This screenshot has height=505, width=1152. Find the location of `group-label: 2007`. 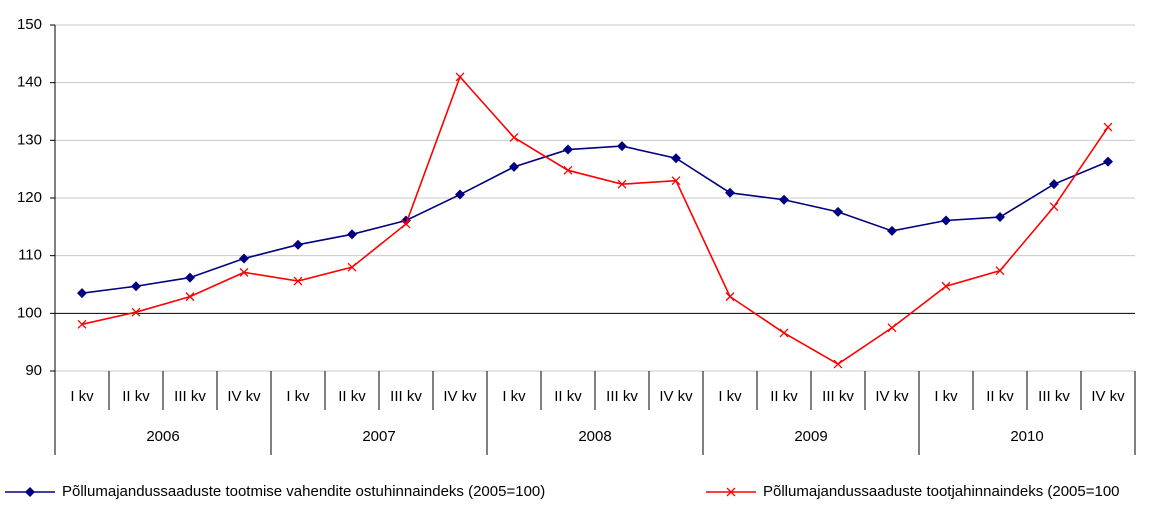

group-label: 2007 is located at coordinates (378, 436).